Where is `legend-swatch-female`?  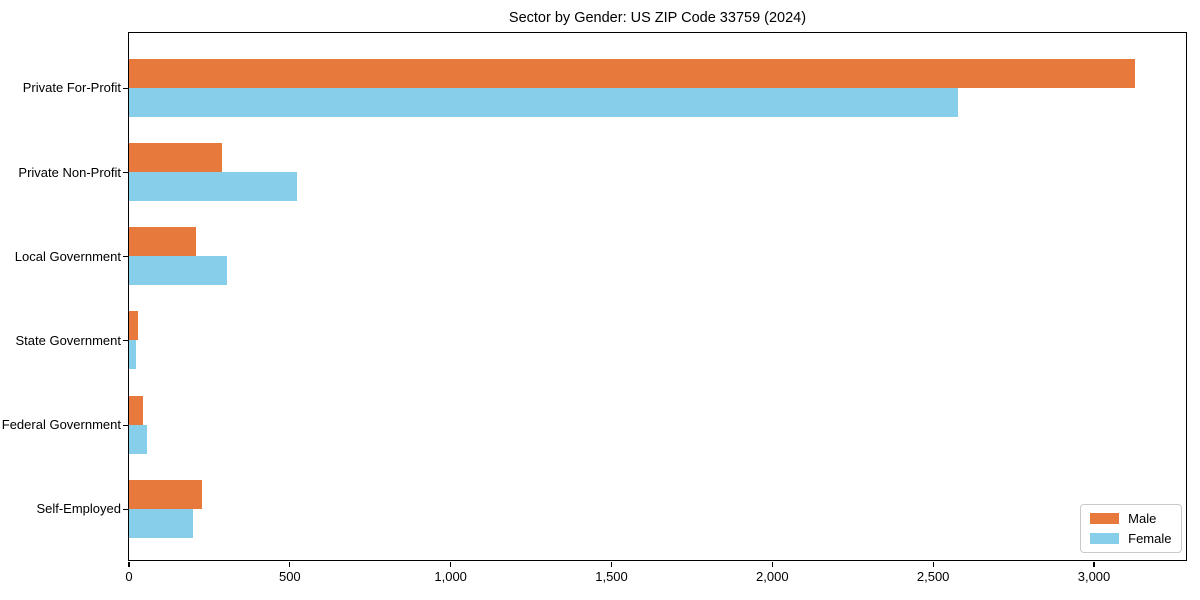 legend-swatch-female is located at coordinates (1105, 538).